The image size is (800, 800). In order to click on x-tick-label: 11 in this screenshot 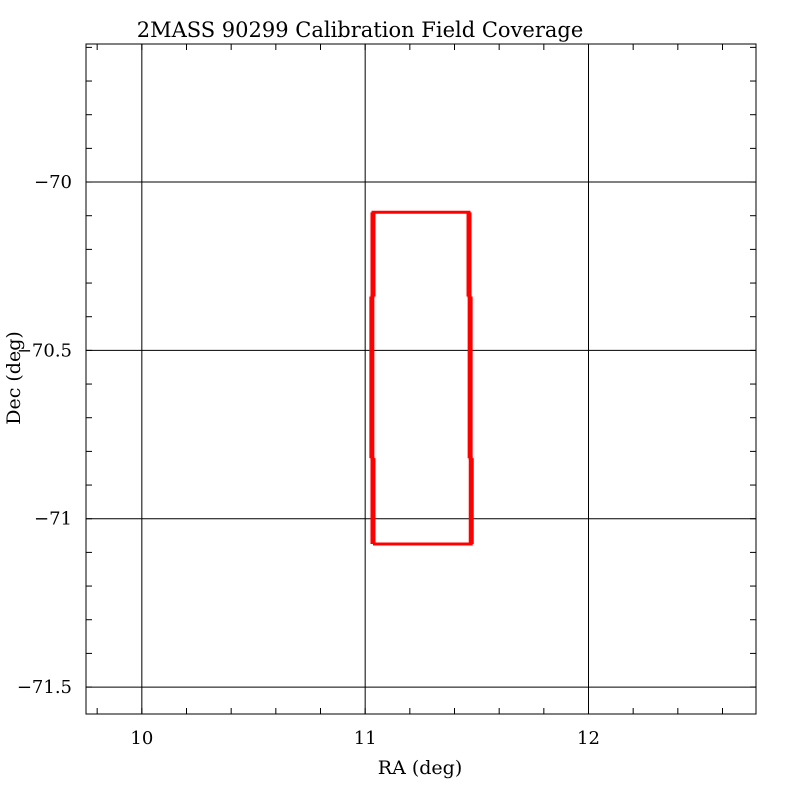, I will do `click(365, 738)`.